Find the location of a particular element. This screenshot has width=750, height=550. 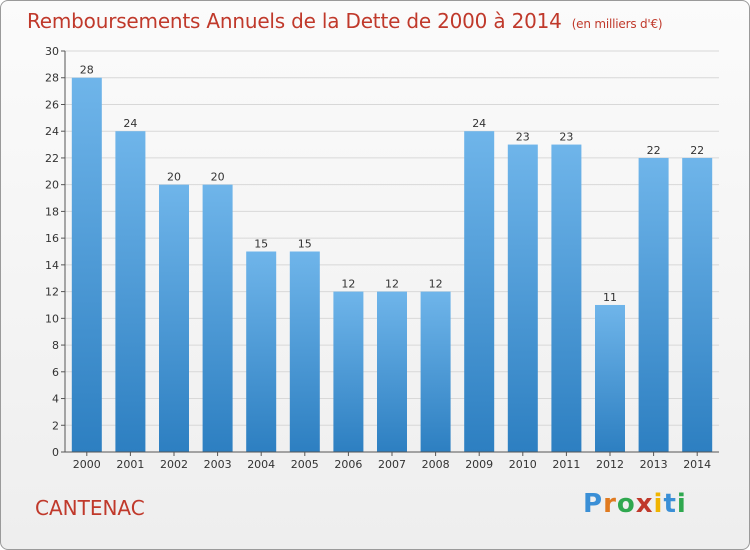

commune-name: CANTENAC is located at coordinates (90, 508).